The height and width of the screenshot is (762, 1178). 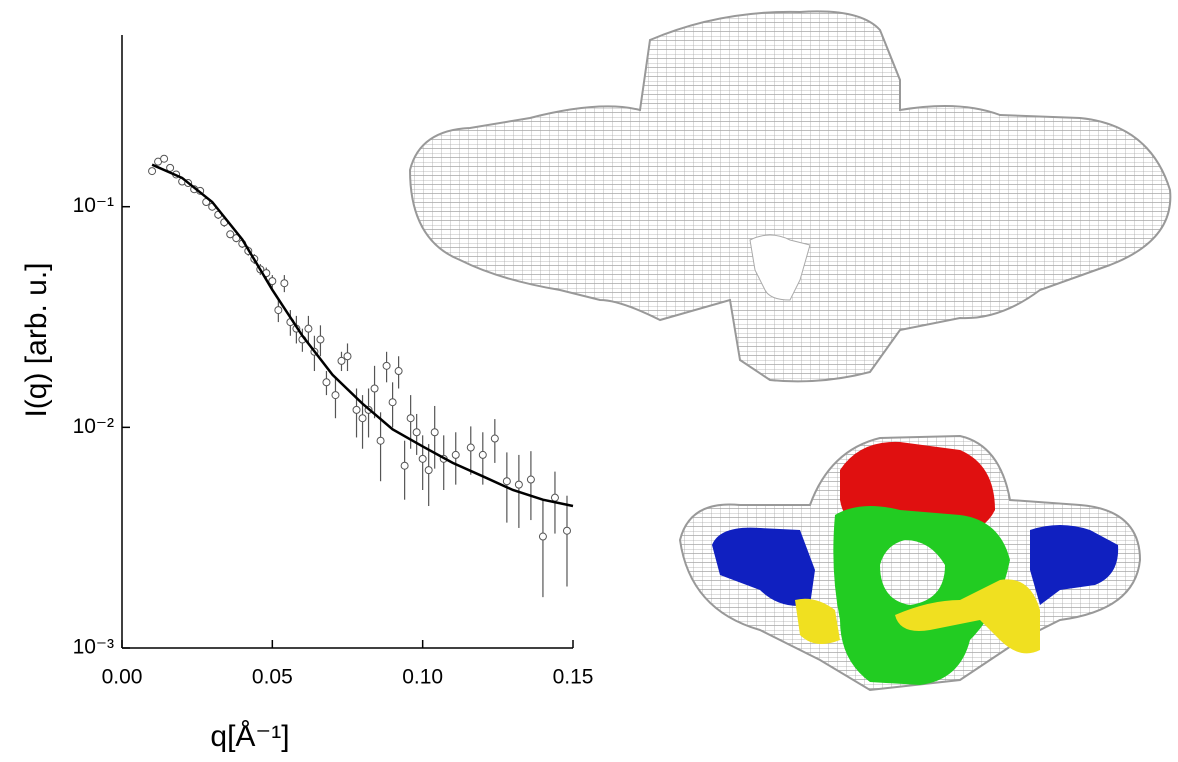 I want to click on x-tick-label: 0.05, so click(x=272, y=677).